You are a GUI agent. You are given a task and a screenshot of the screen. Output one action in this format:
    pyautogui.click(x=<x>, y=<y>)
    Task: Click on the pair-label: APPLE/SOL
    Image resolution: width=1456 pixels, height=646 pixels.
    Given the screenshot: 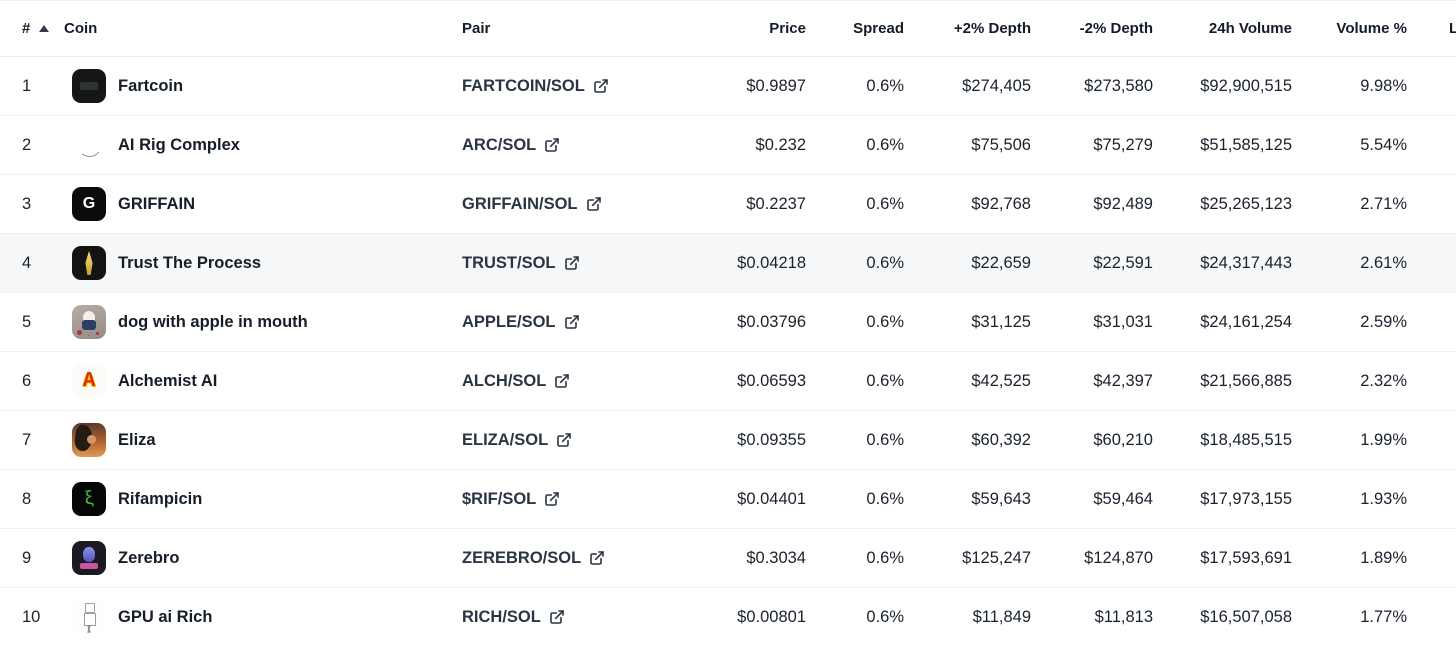 What is the action you would take?
    pyautogui.click(x=509, y=321)
    